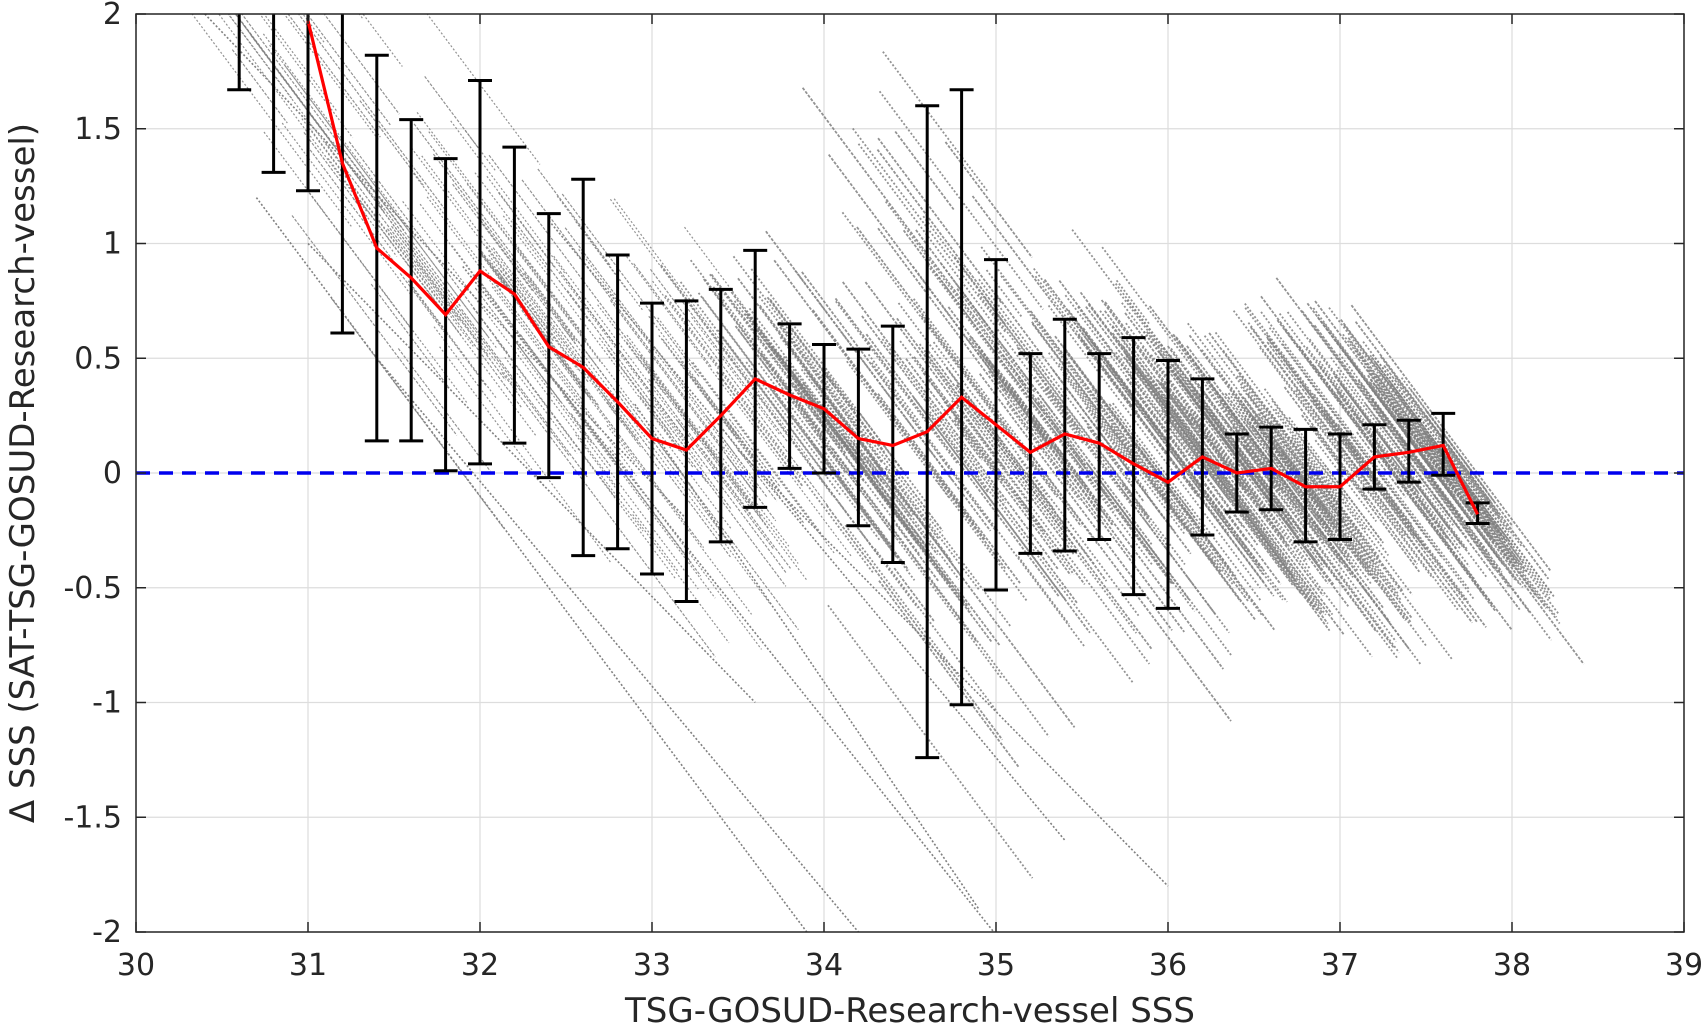 The width and height of the screenshot is (1706, 1031). Describe the element at coordinates (112, 244) in the screenshot. I see `y-tick-label: 1` at that location.